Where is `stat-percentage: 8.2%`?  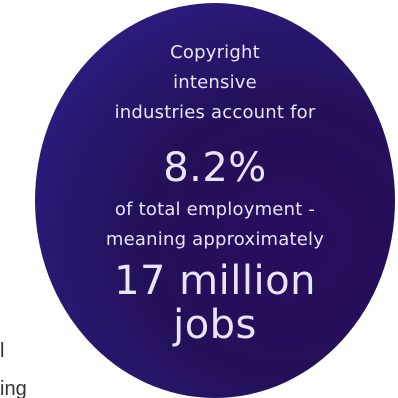
stat-percentage: 8.2% is located at coordinates (215, 168).